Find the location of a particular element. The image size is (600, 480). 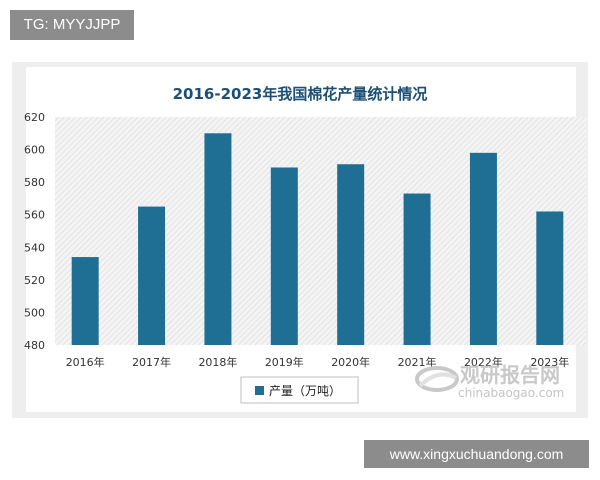

logo-swirl-icon is located at coordinates (437, 379).